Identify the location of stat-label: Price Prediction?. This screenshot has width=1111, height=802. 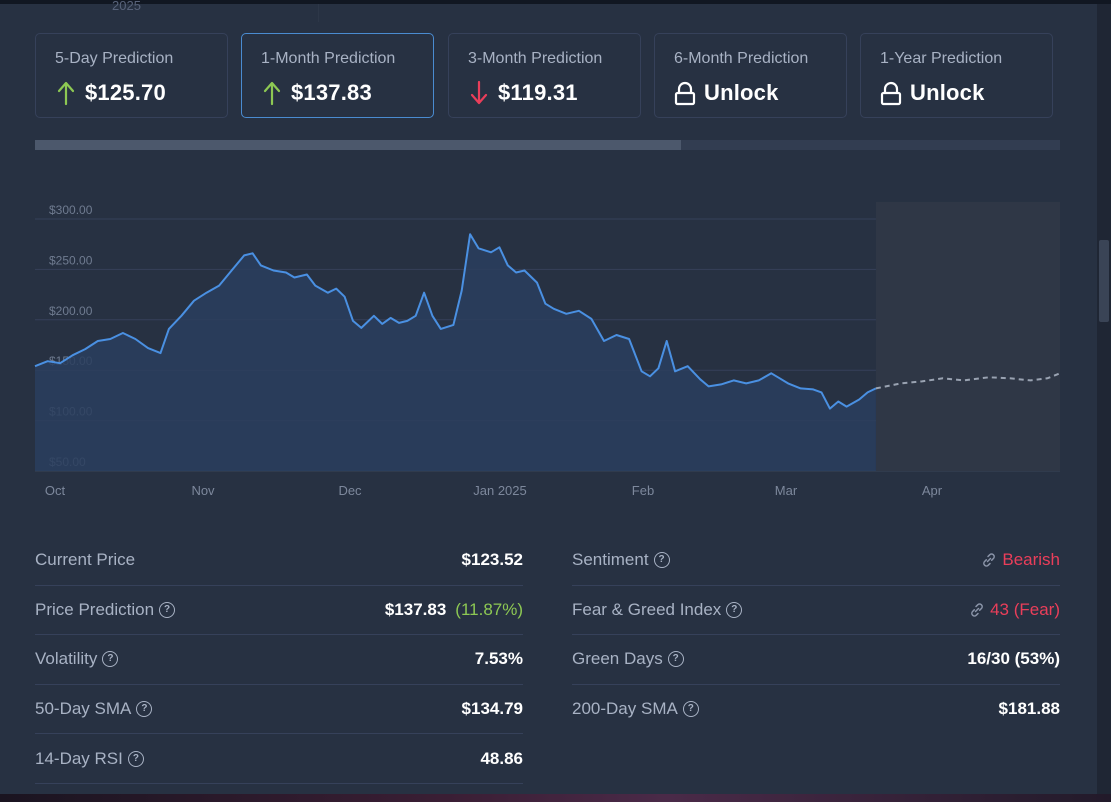
(105, 609).